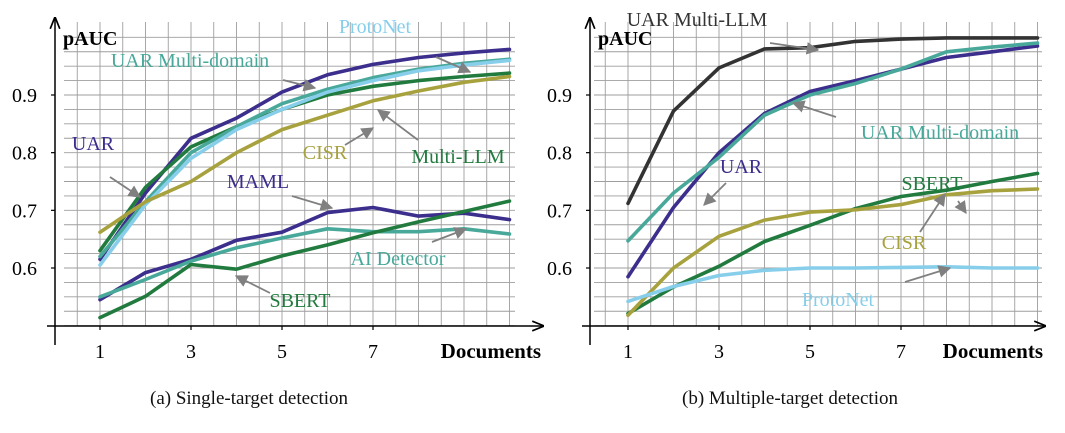 The image size is (1065, 433). I want to click on series-line-maml, so click(305, 253).